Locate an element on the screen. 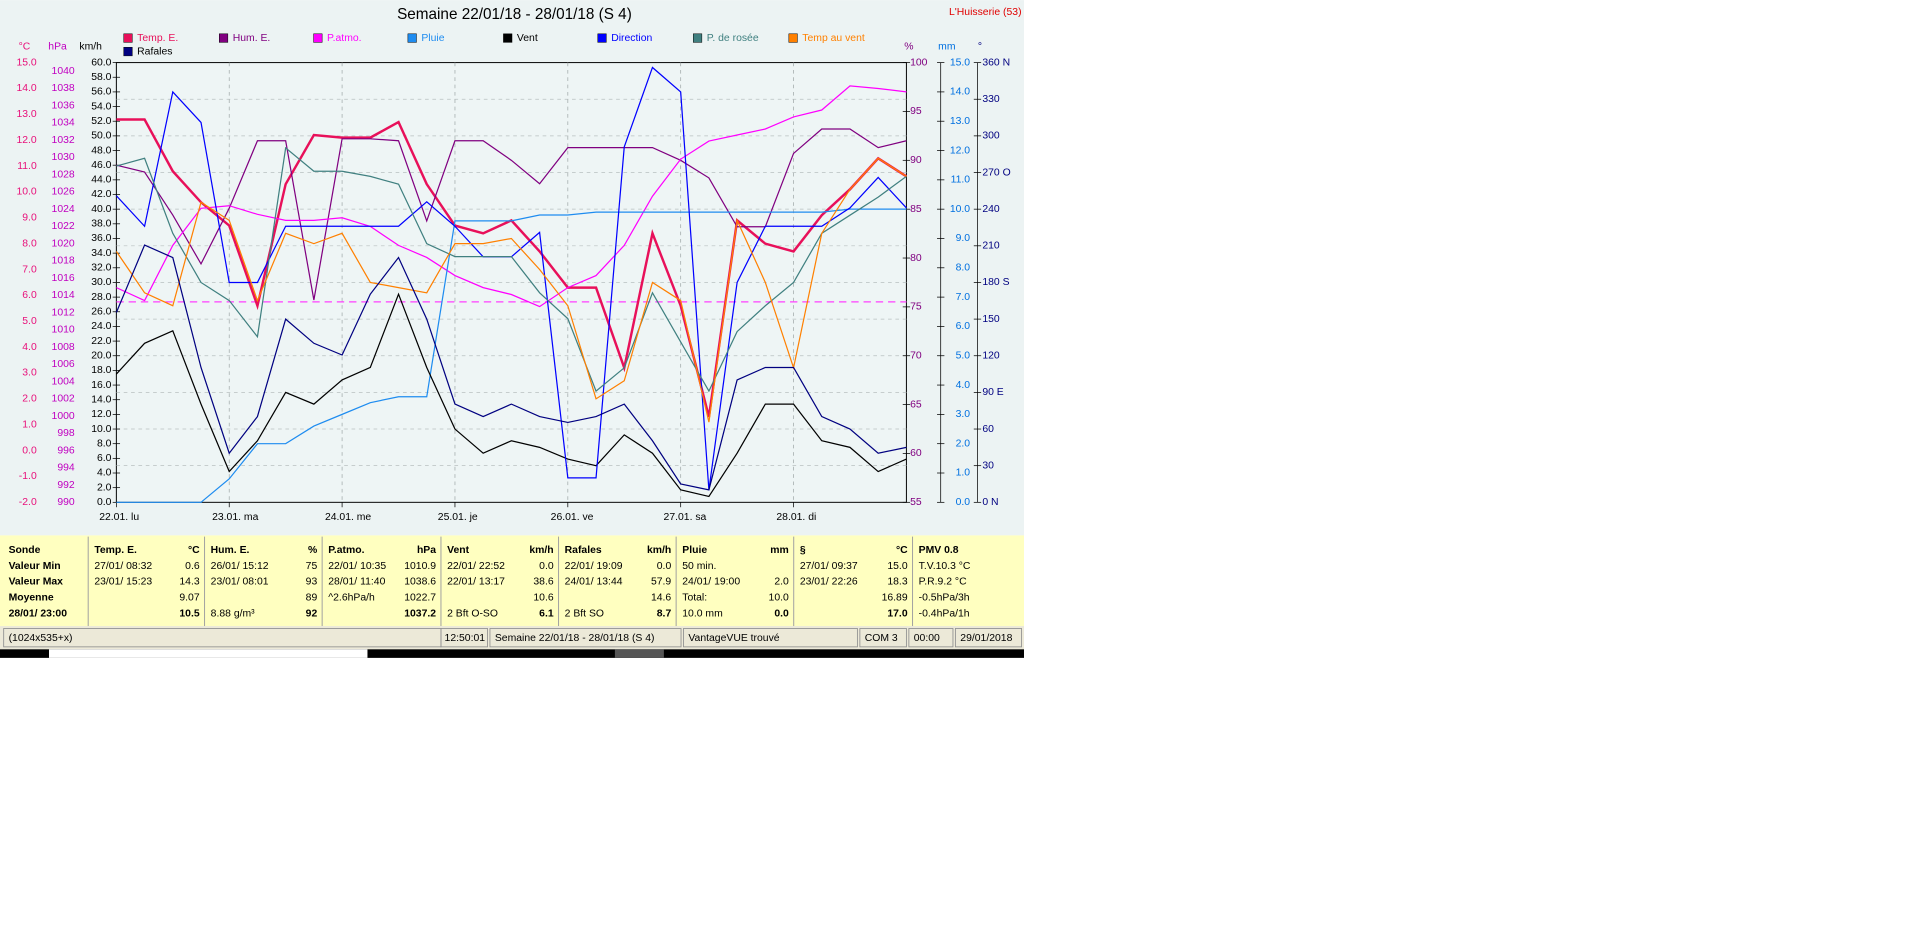  status-text: Semaine 22/01/18 - 28/01/18 (S 4) is located at coordinates (575, 638).